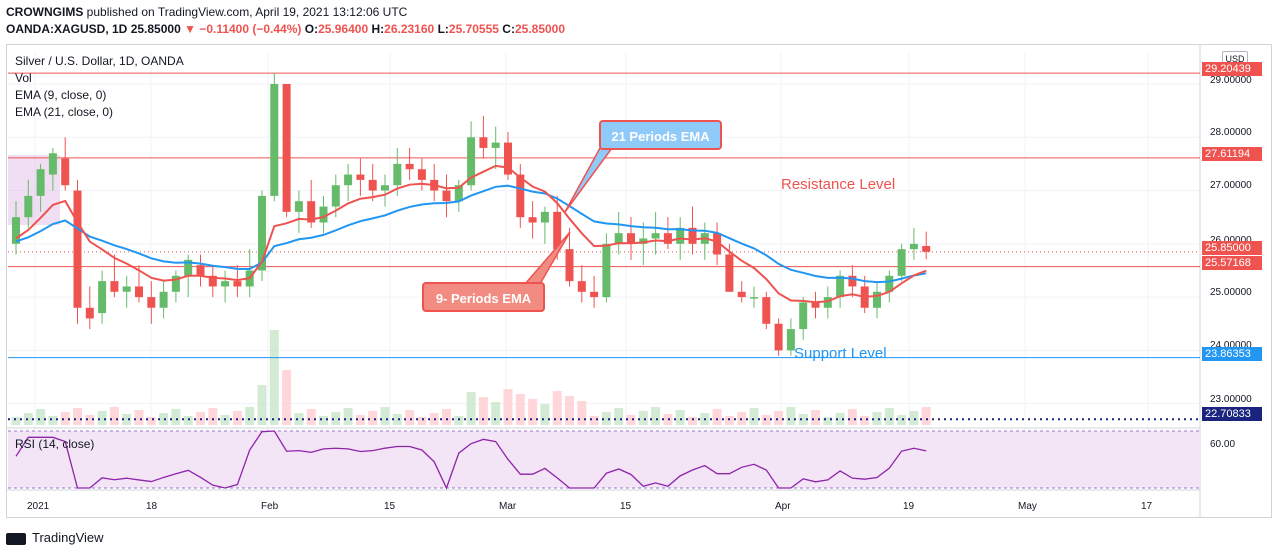 The height and width of the screenshot is (556, 1274). What do you see at coordinates (67, 29) in the screenshot?
I see `symbol-label: OANDA:XAGUSD, 1D` at bounding box center [67, 29].